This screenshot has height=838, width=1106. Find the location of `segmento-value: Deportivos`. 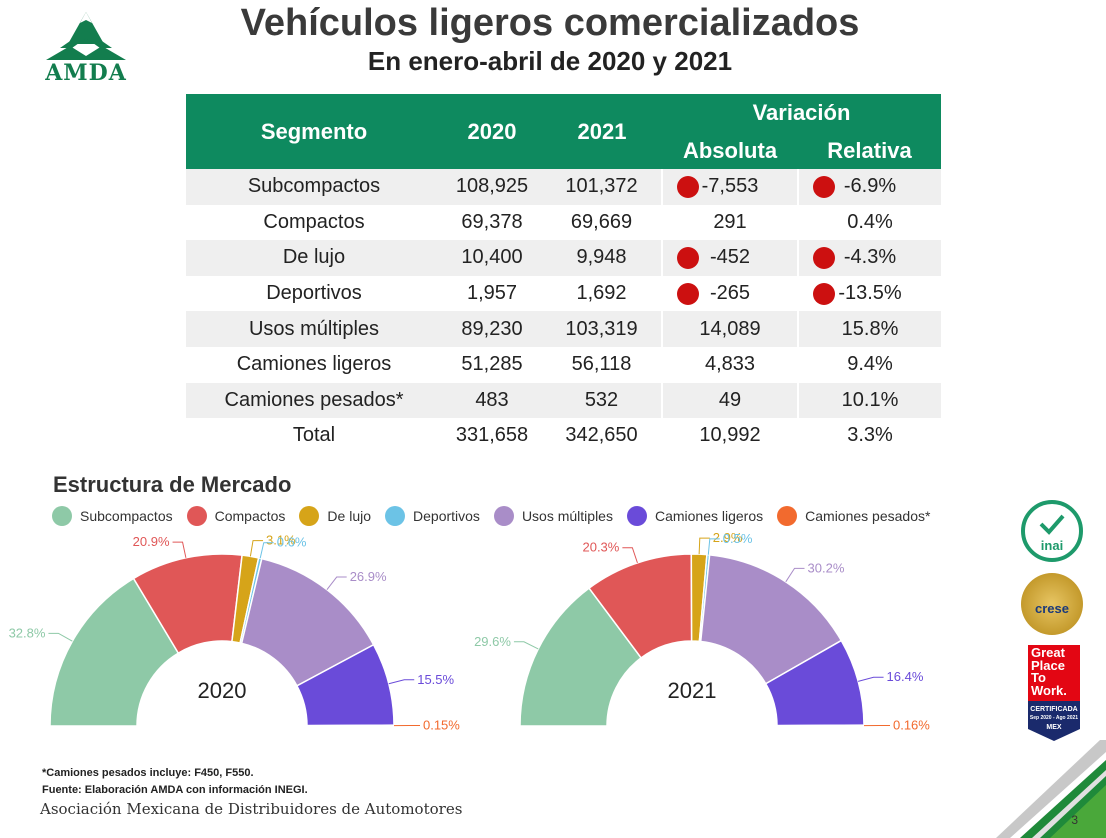

segmento-value: Deportivos is located at coordinates (314, 293).